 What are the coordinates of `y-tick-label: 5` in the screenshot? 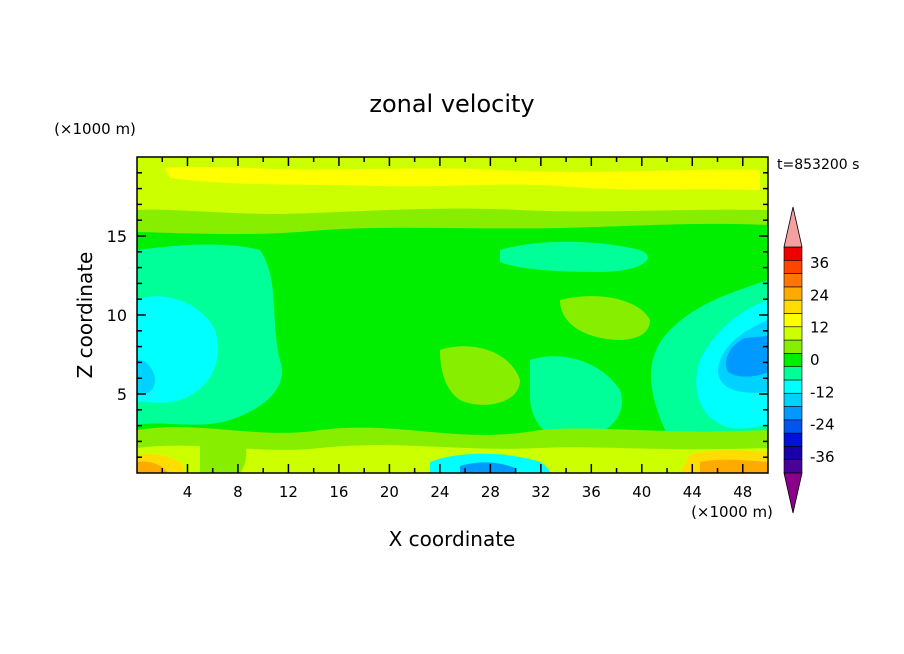 It's located at (122, 394).